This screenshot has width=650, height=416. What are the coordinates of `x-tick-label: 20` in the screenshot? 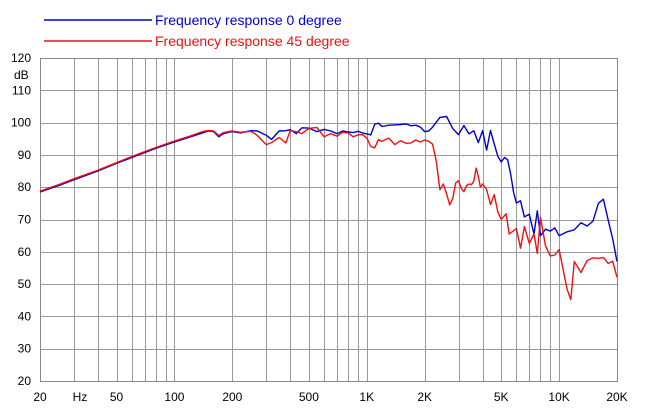 It's located at (40, 397).